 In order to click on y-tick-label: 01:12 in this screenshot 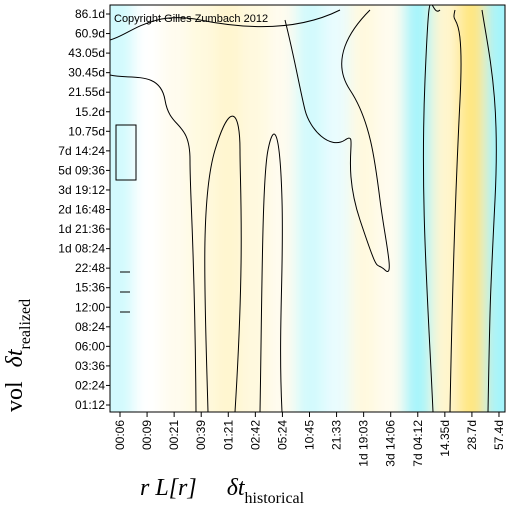, I will do `click(90, 405)`.